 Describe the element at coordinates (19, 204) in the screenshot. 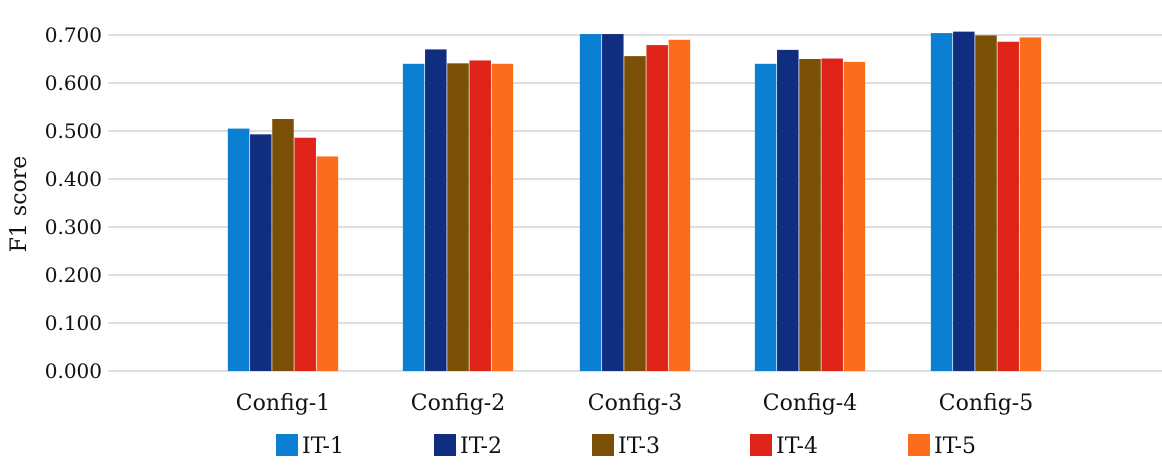

I see `y-axis-label: F1 score` at that location.